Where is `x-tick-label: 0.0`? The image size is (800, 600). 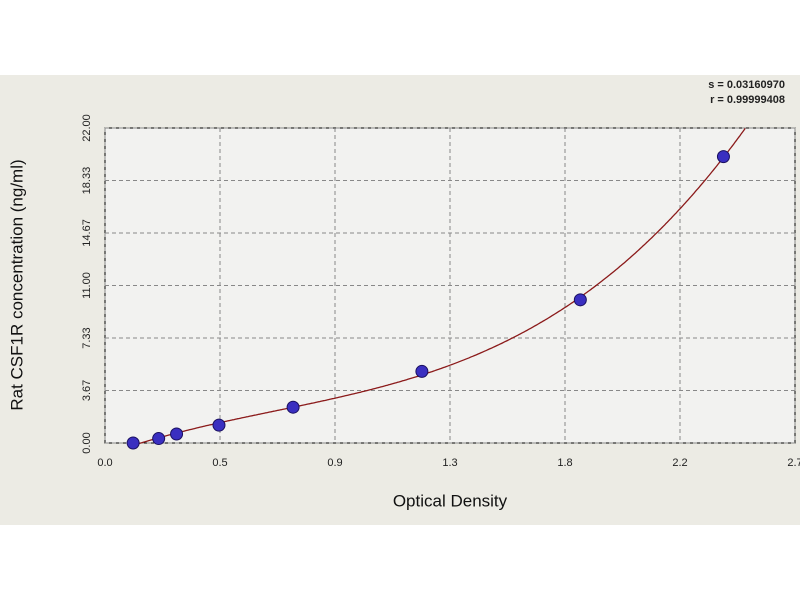 x-tick-label: 0.0 is located at coordinates (104, 463).